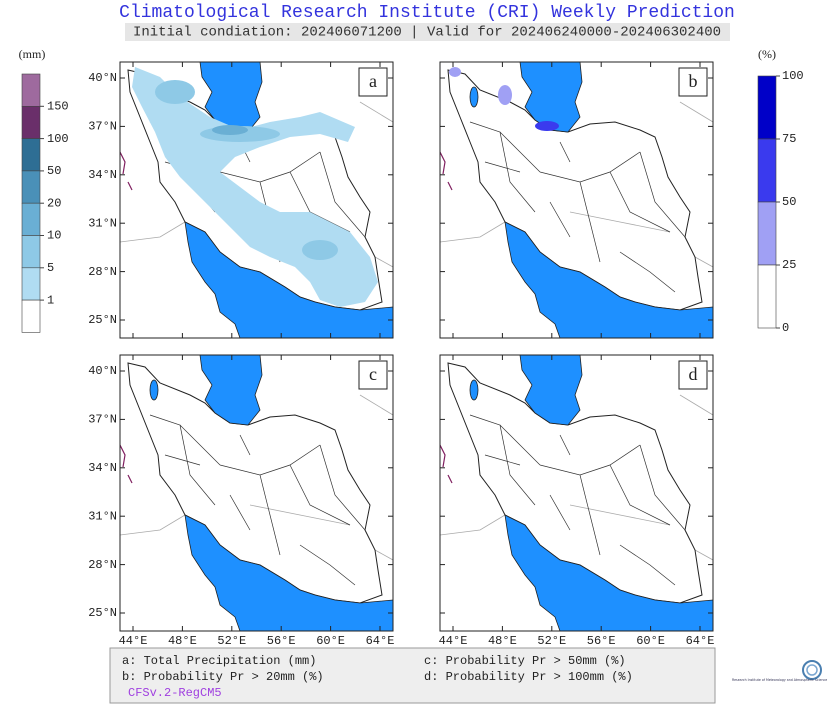 The width and height of the screenshot is (834, 706). Describe the element at coordinates (175, 693) in the screenshot. I see `model-name: CFSv.2-RegCM5` at that location.